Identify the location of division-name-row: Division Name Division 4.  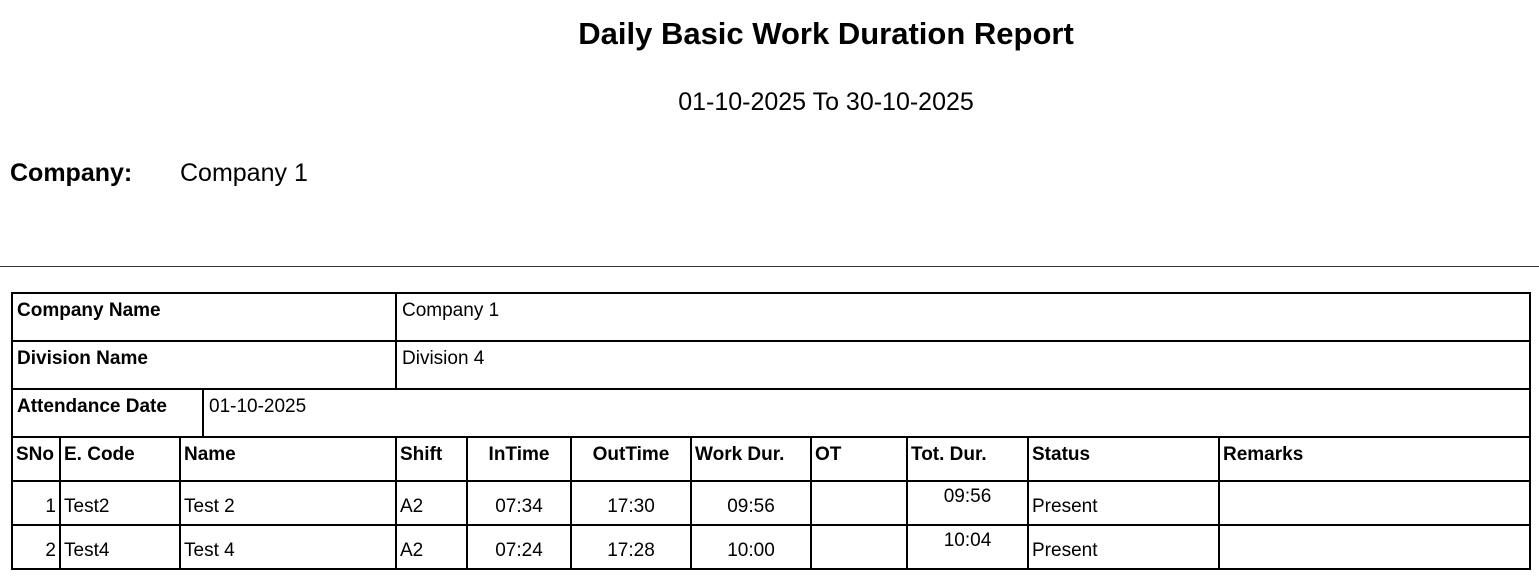
(771, 364).